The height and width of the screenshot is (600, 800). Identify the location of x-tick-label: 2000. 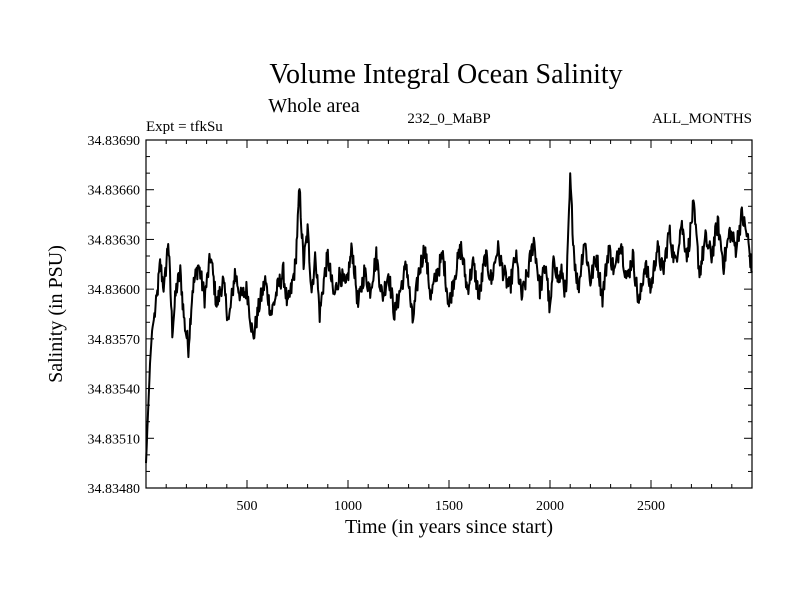
(550, 506).